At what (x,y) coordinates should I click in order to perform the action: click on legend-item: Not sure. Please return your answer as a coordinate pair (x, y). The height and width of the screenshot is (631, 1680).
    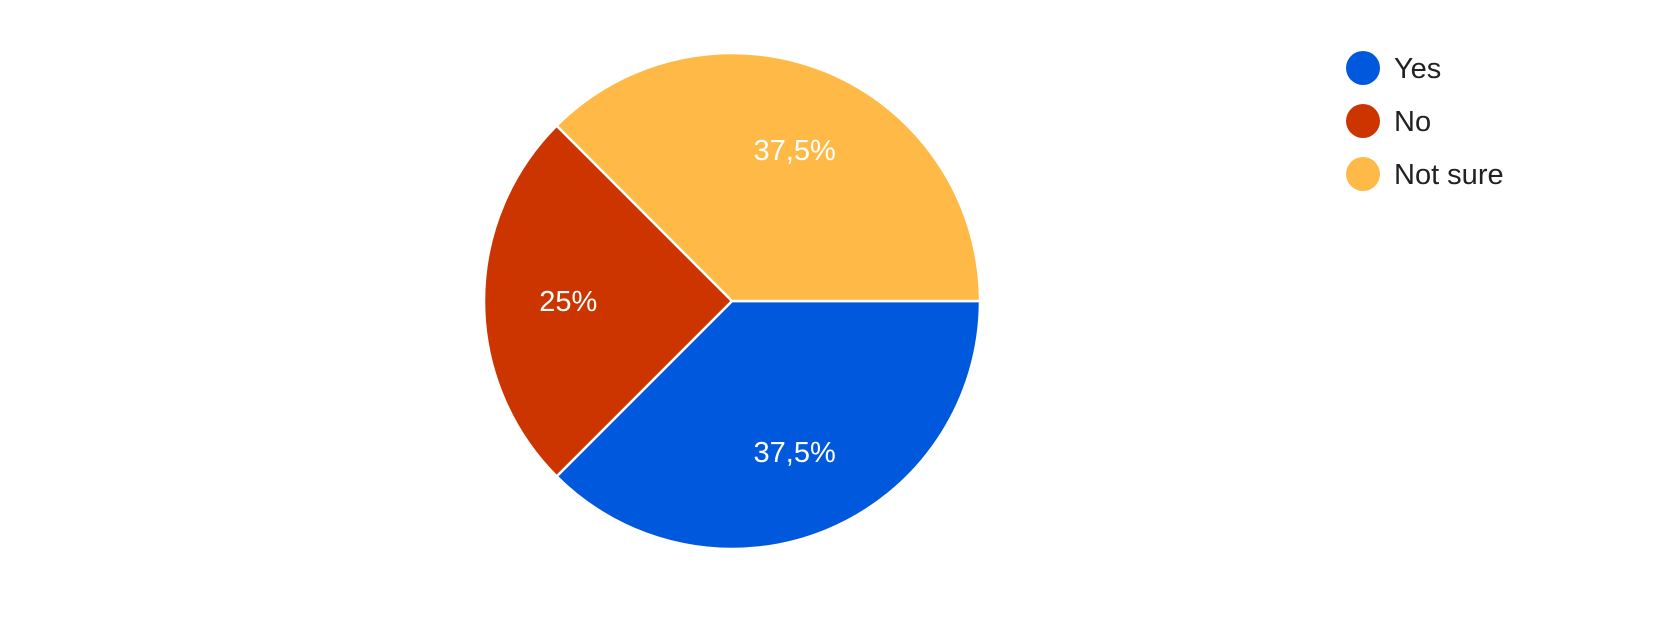
    Looking at the image, I should click on (1425, 174).